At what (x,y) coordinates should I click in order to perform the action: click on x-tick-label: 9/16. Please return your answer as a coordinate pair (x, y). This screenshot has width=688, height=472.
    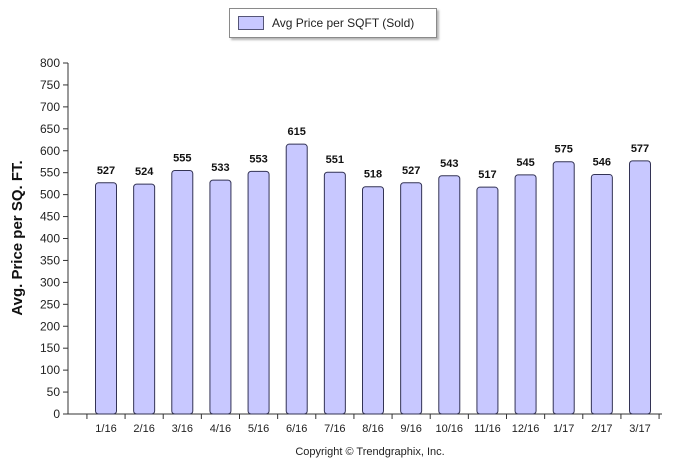
    Looking at the image, I should click on (410, 429).